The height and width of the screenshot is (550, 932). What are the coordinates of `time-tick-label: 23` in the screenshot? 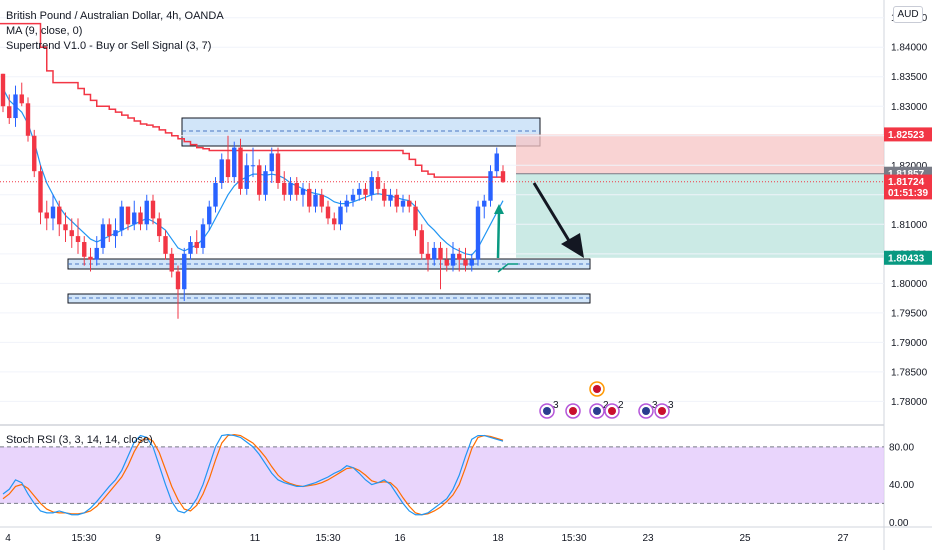 It's located at (648, 538).